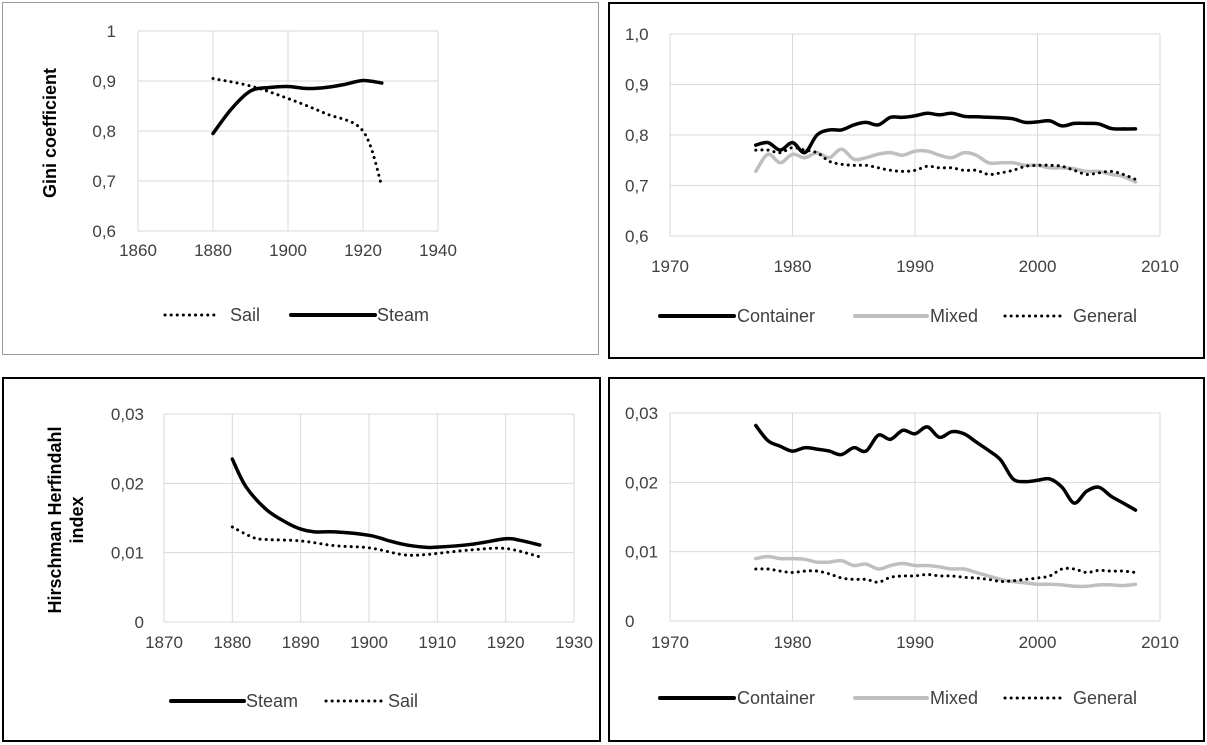 The image size is (1207, 745). What do you see at coordinates (164, 642) in the screenshot?
I see `x-tick-label: 1870` at bounding box center [164, 642].